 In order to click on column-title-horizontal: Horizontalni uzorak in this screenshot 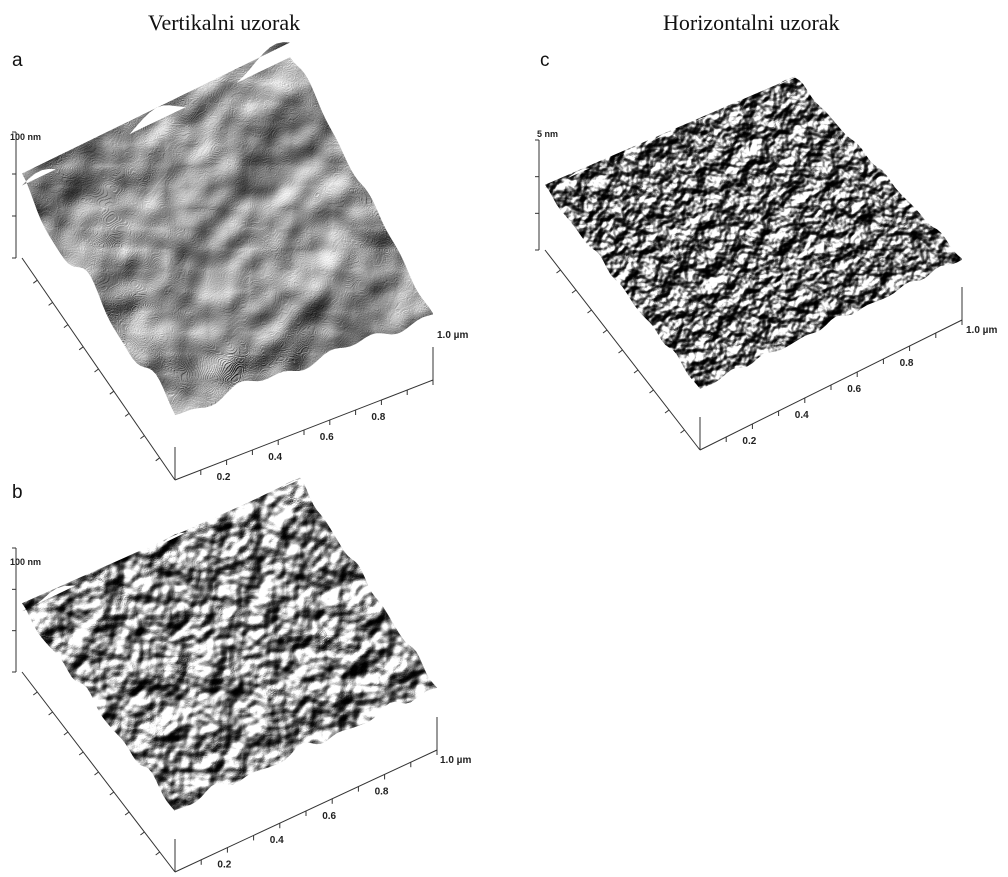, I will do `click(751, 22)`.